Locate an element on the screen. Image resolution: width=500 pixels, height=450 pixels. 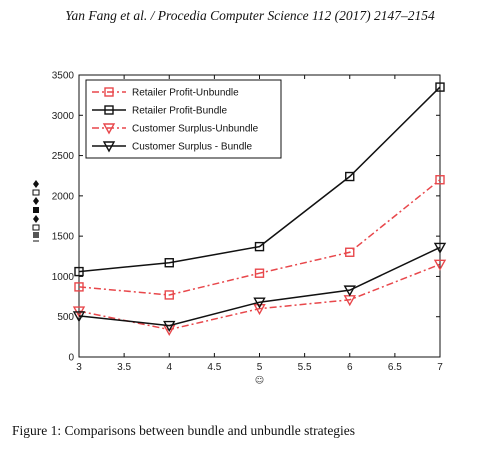
x-tick-label: 3.5 is located at coordinates (124, 367).